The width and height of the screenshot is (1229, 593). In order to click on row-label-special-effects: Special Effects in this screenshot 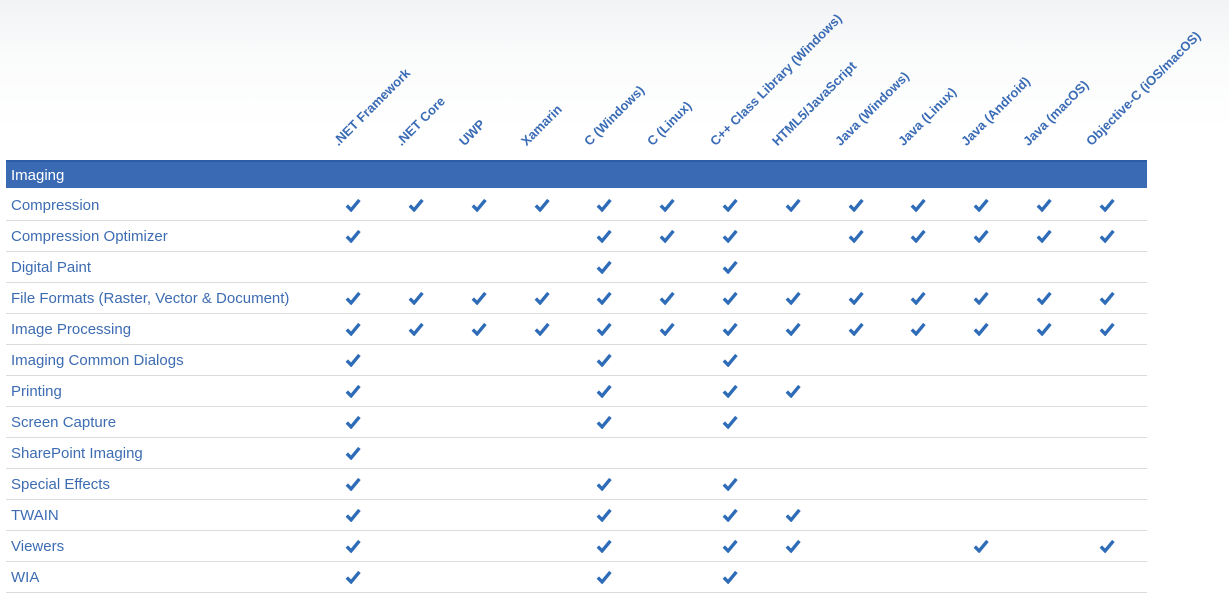, I will do `click(60, 484)`.